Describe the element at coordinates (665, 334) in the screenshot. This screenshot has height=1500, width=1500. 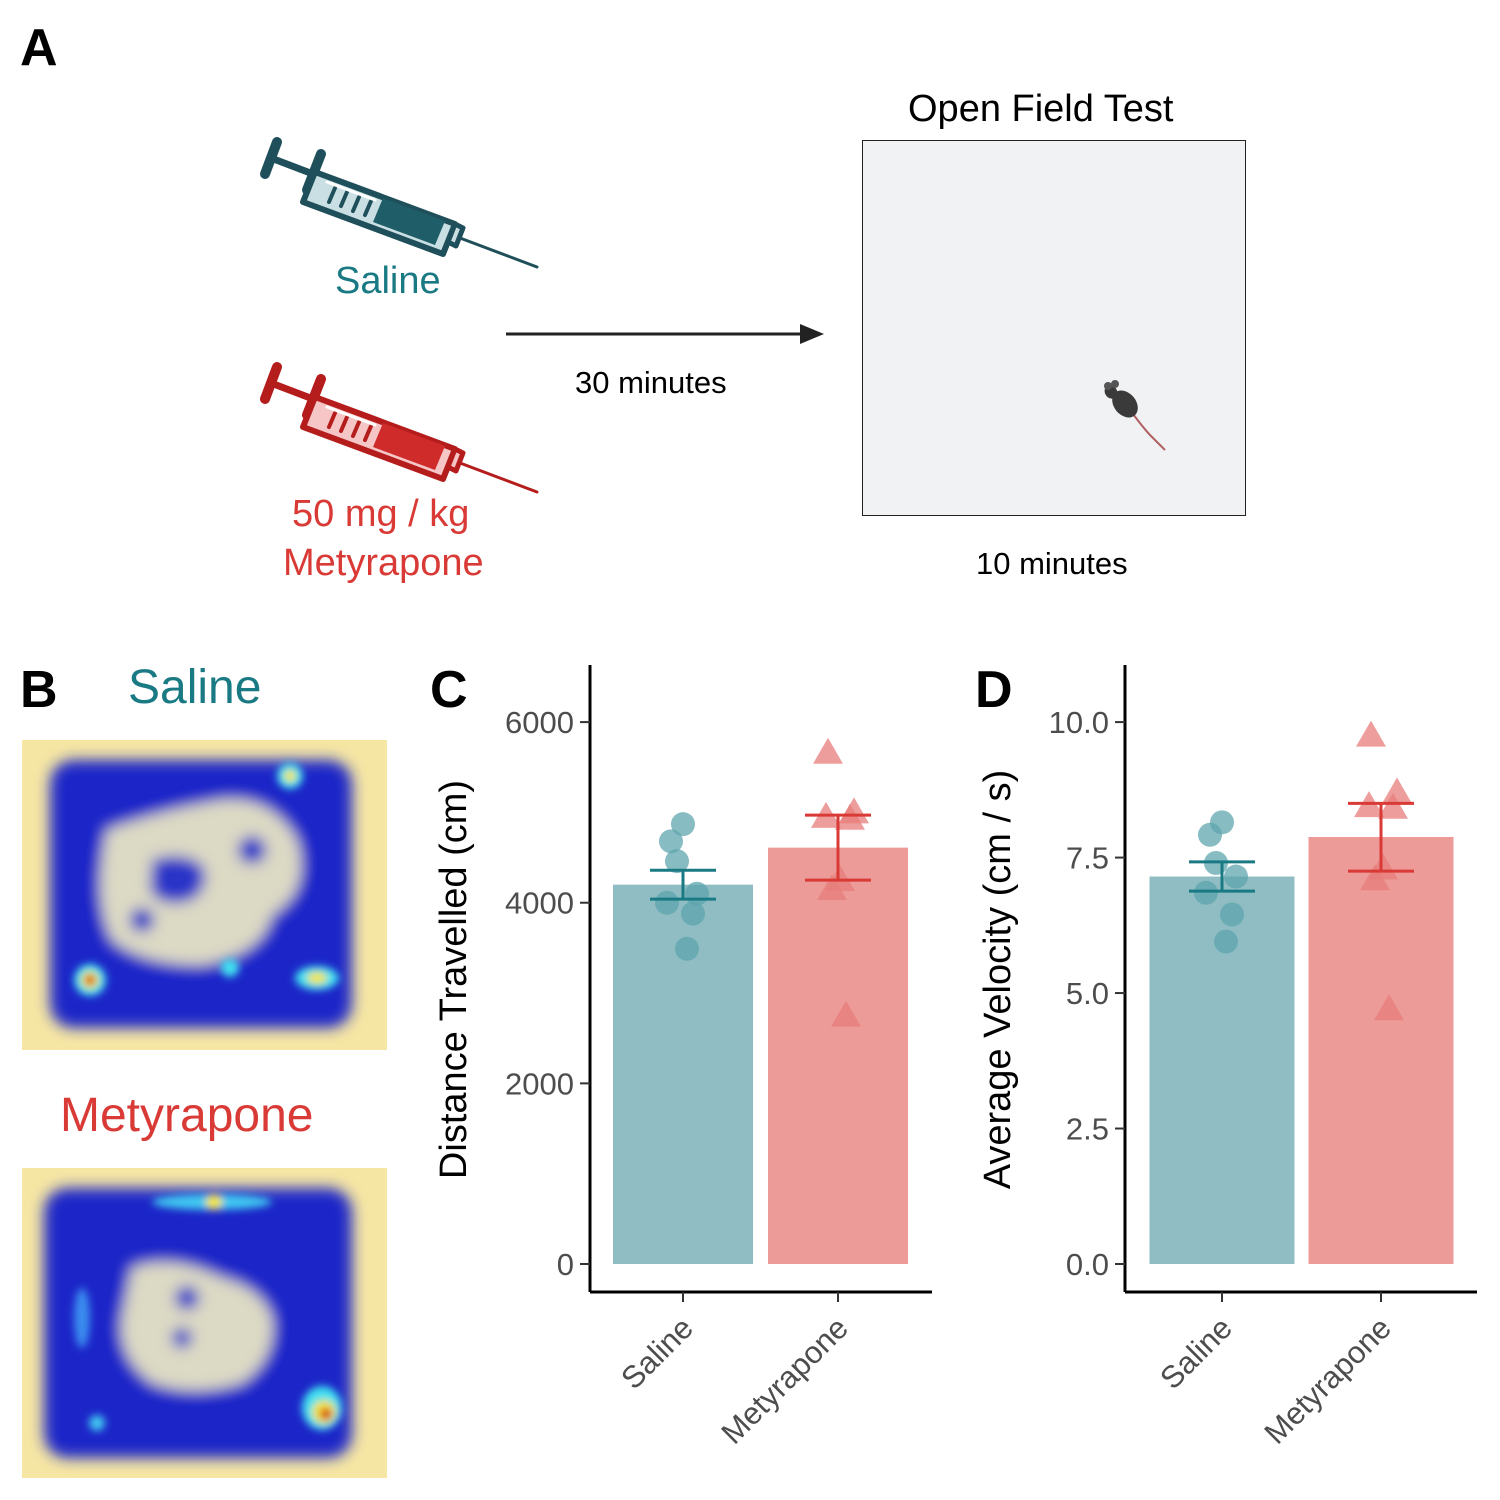
I see `timeline-arrow-icon` at that location.